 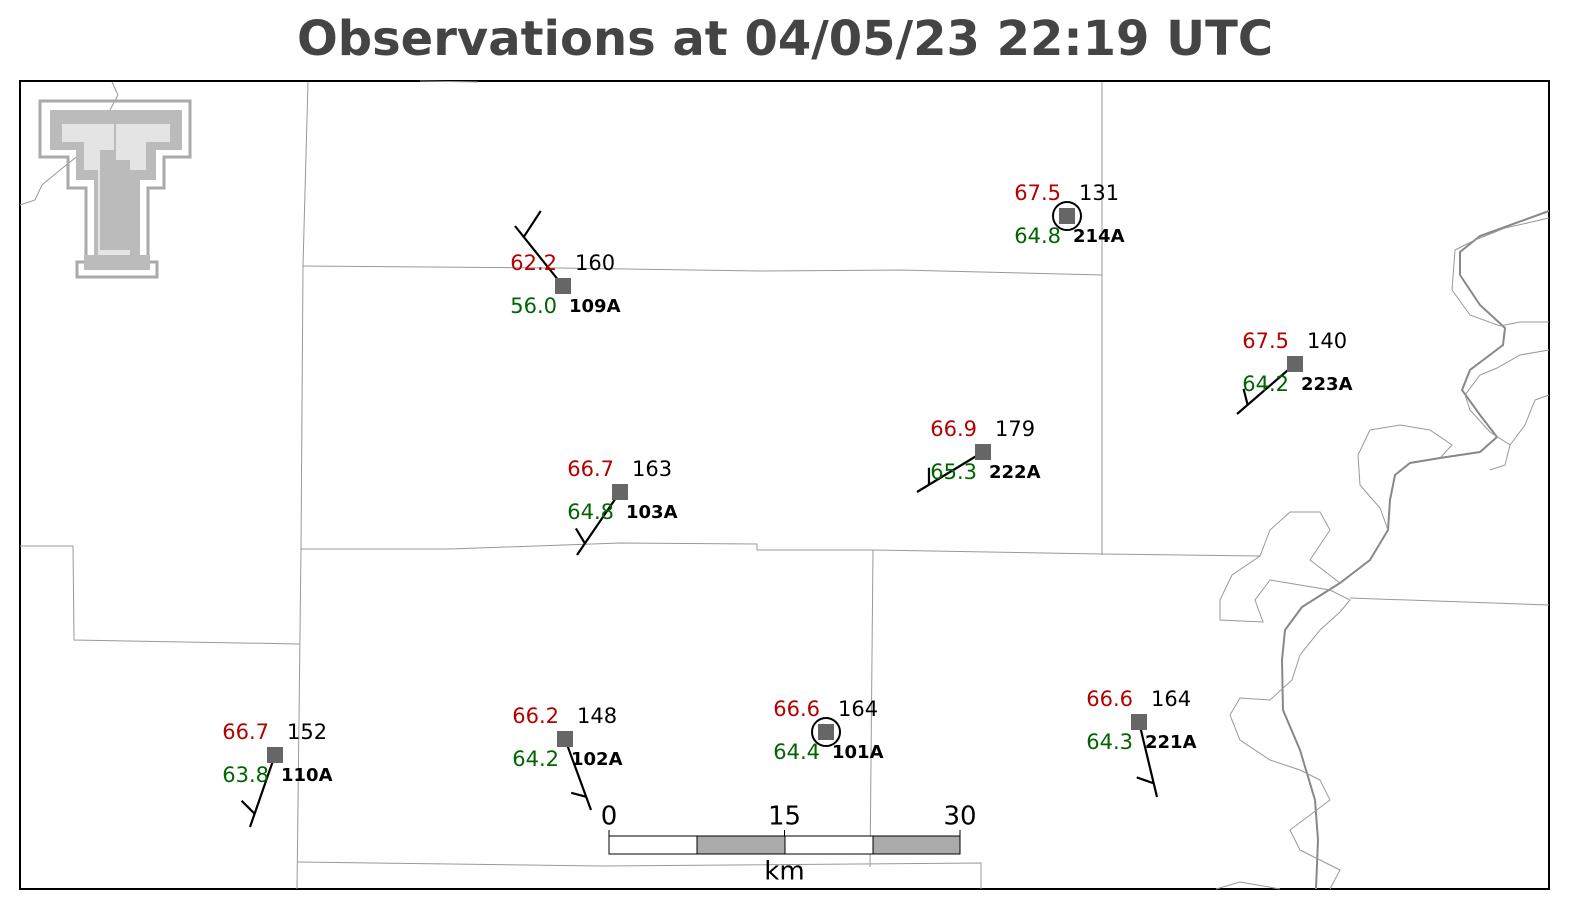 I want to click on station: 66.2 148 64.2 102A, so click(x=567, y=757).